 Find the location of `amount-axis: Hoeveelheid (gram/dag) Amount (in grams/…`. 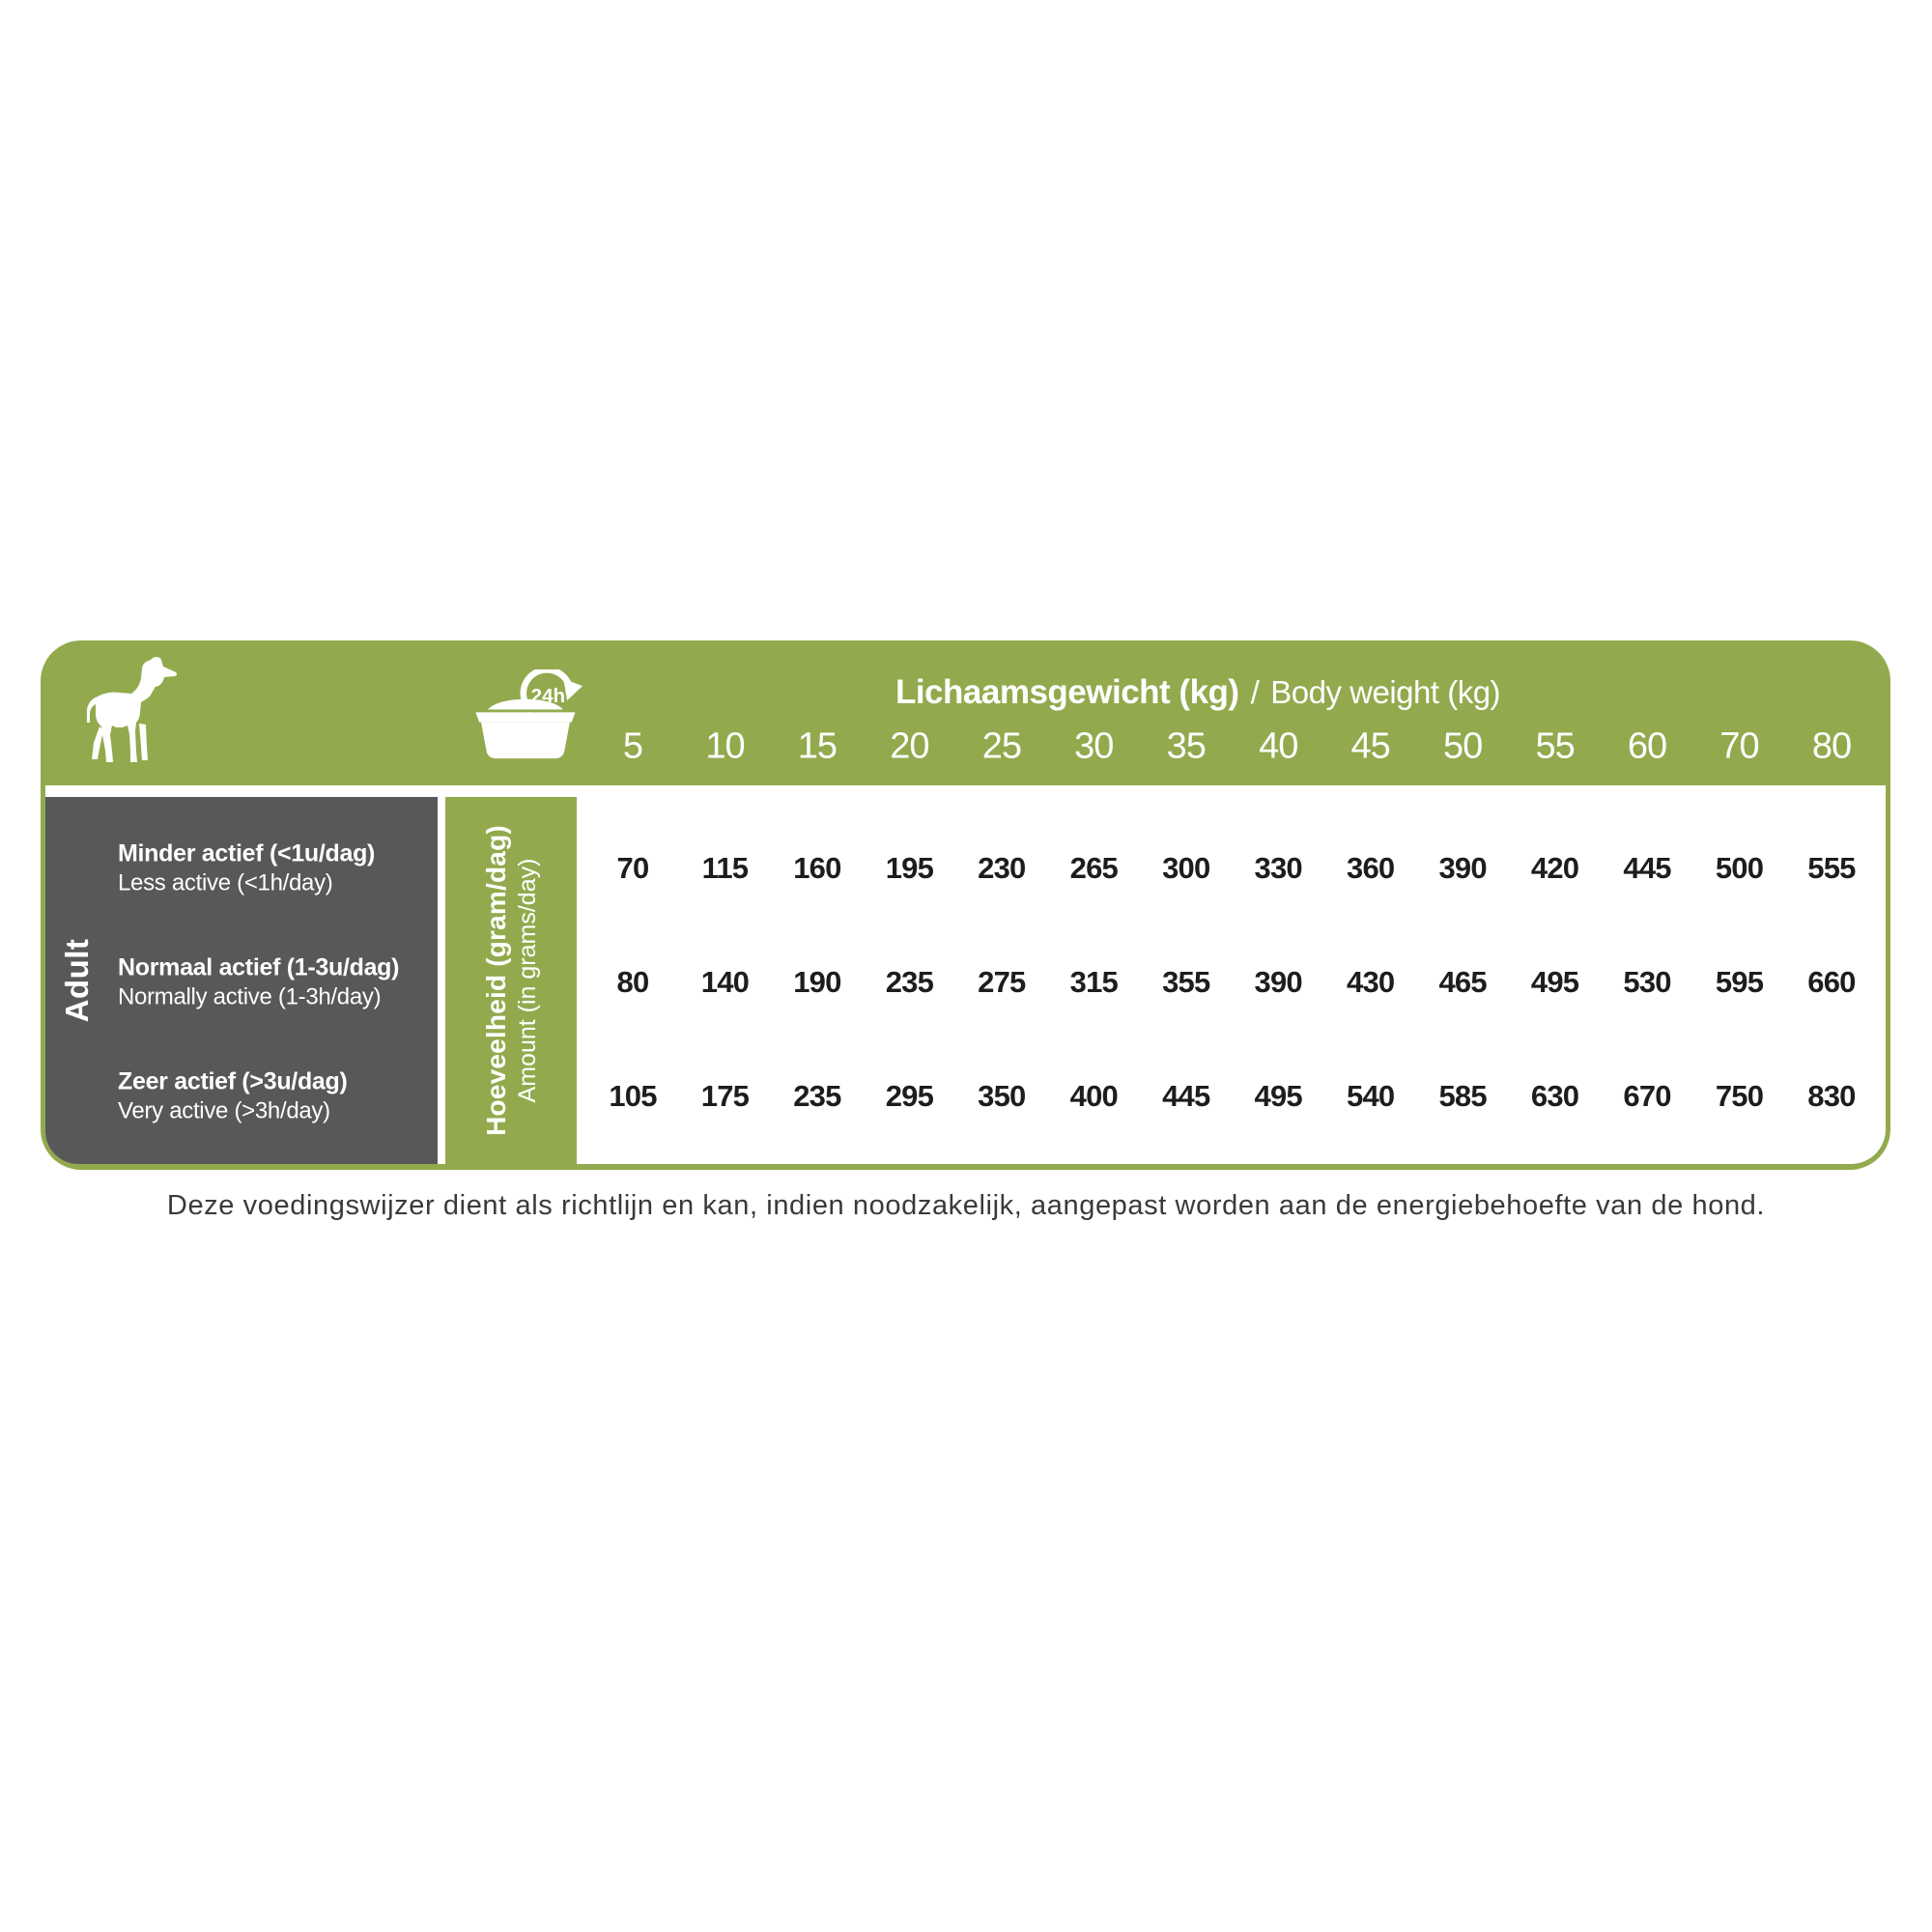

amount-axis: Hoeveelheid (gram/dag) Amount (in grams/… is located at coordinates (511, 980).